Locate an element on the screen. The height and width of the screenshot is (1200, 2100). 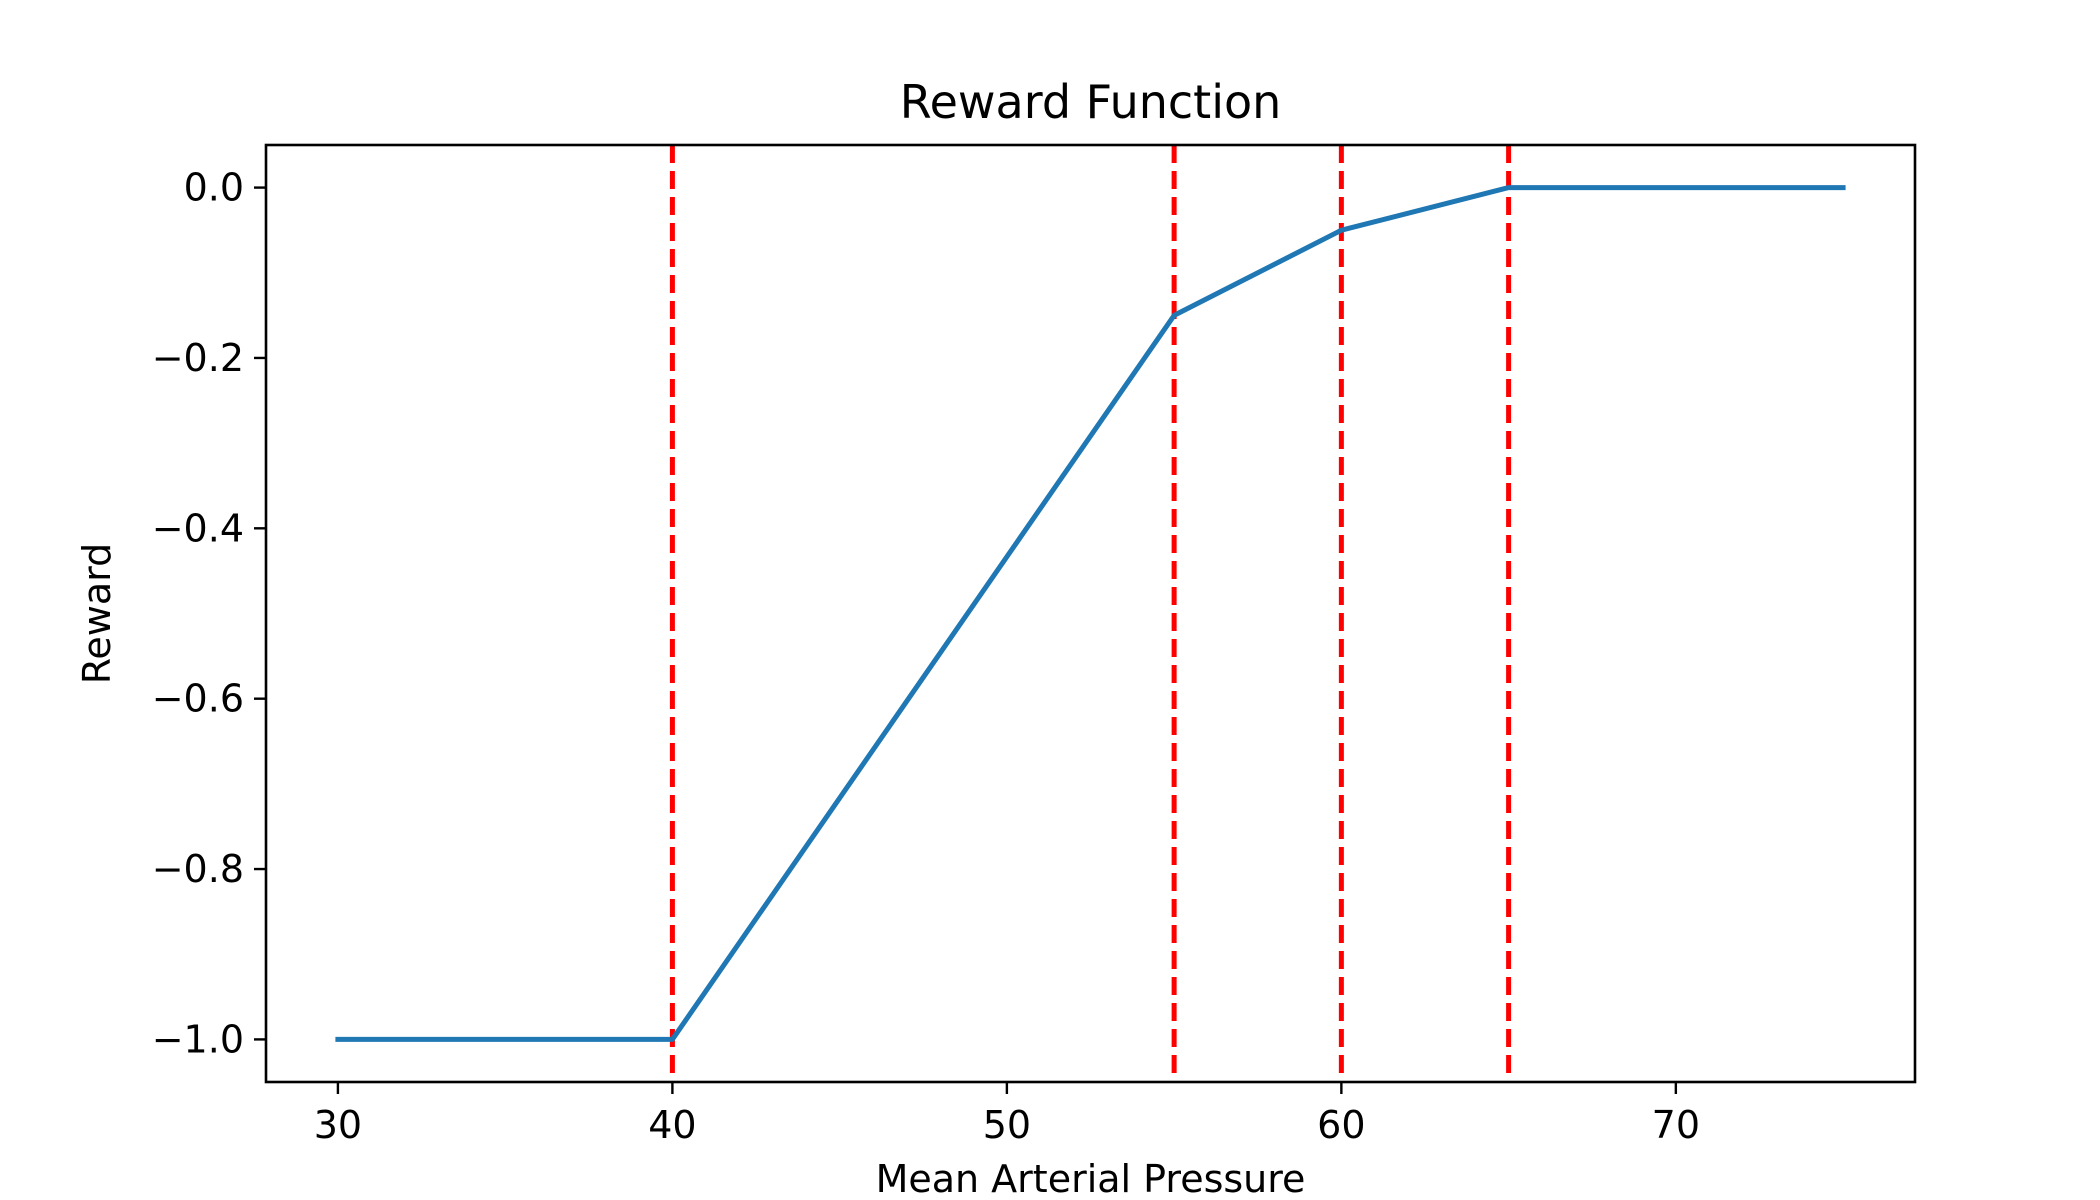
y-tick-label: −1.0 is located at coordinates (198, 1039).